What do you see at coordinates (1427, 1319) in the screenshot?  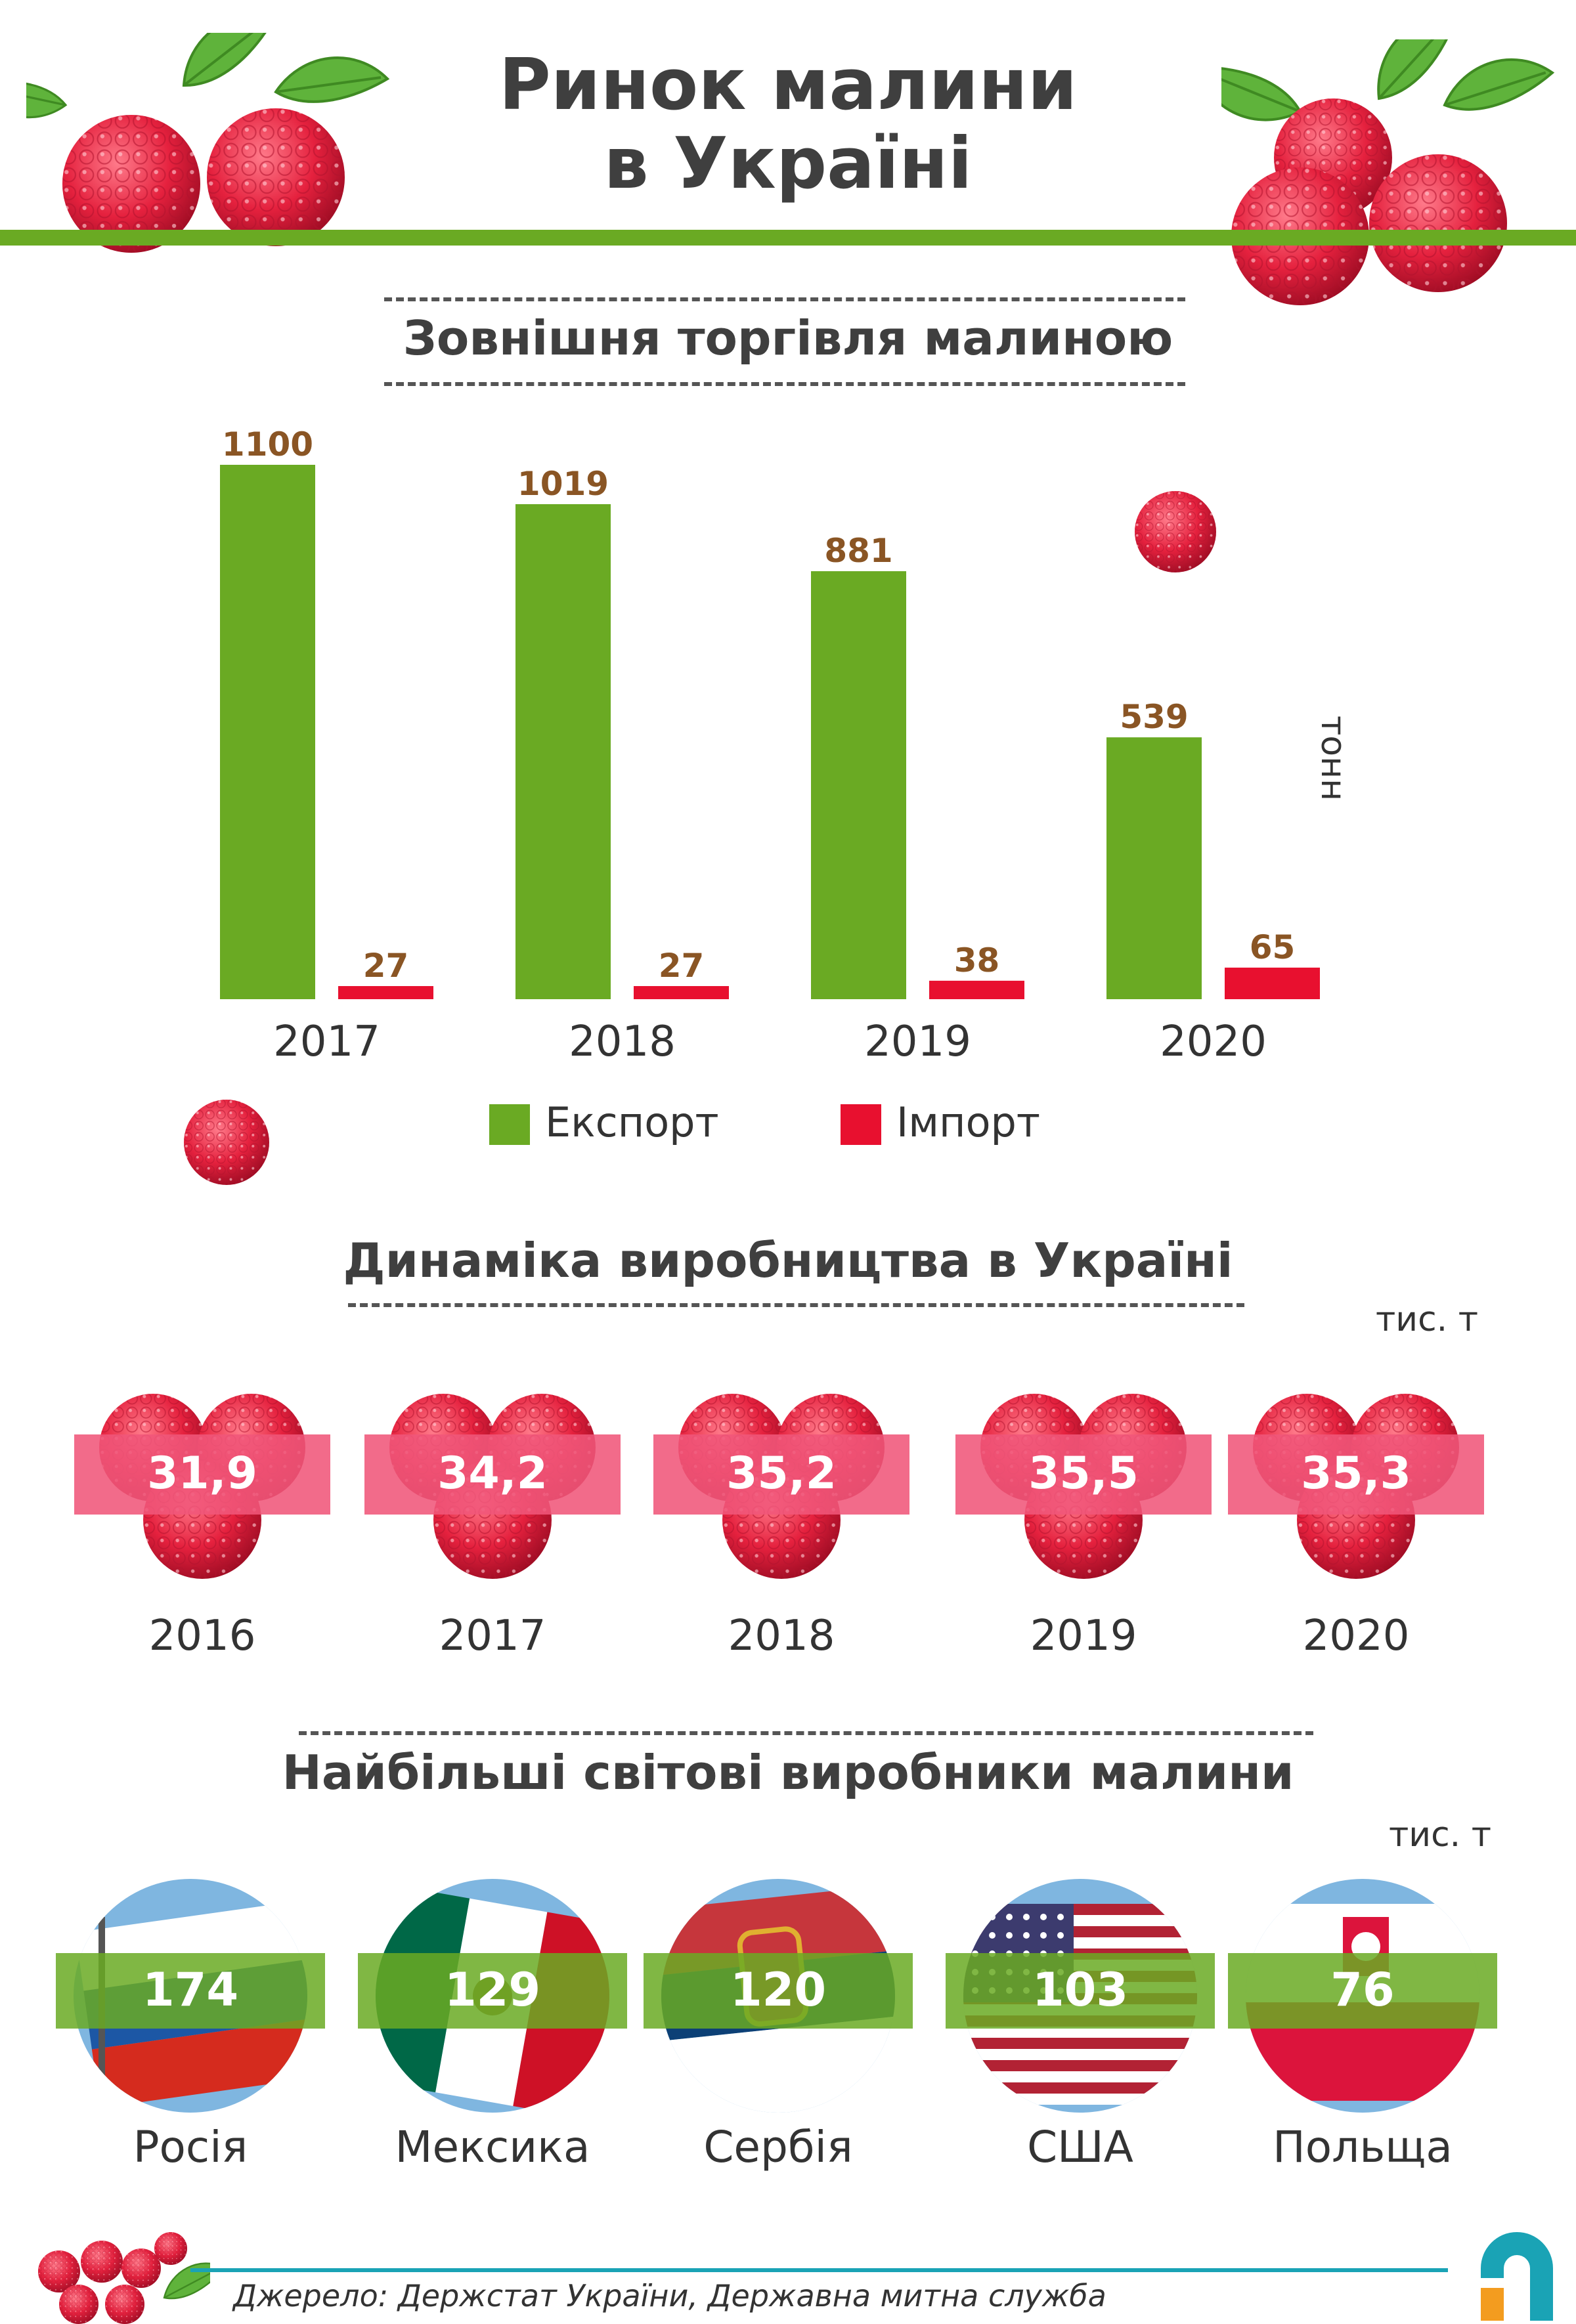 I see `production-unit-label: тис. т` at bounding box center [1427, 1319].